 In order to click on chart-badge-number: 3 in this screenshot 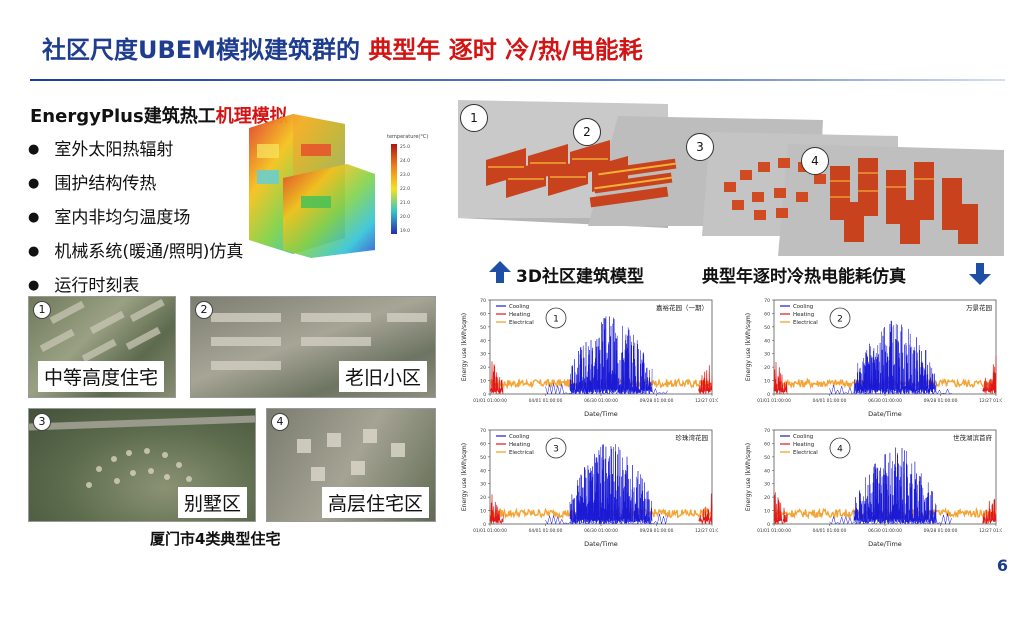, I will do `click(556, 450)`.